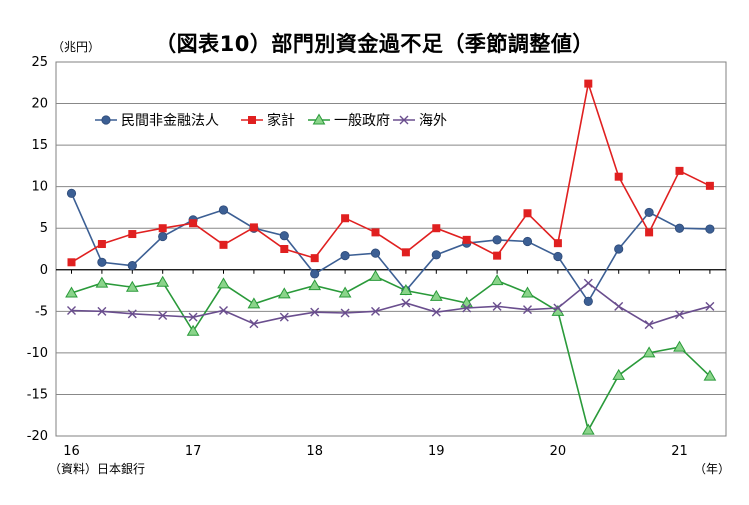 Image resolution: width=749 pixels, height=505 pixels. I want to click on x-tick-label: 17, so click(193, 451).